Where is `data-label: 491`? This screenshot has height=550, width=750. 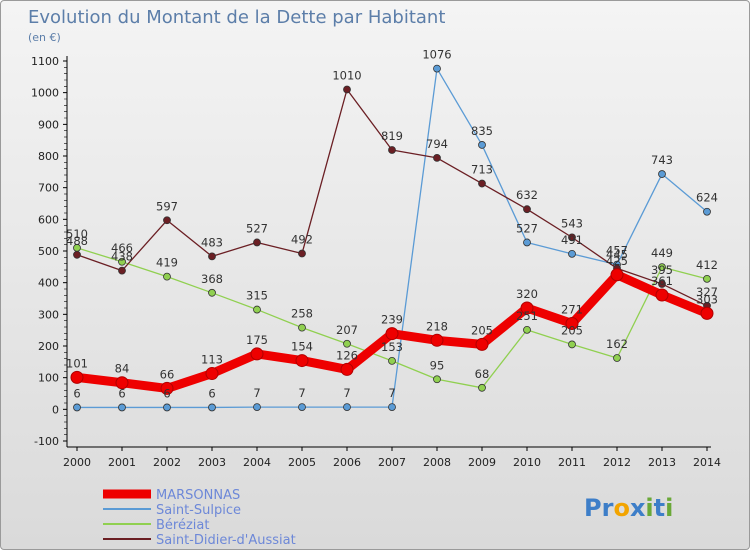
data-label: 491 is located at coordinates (572, 240).